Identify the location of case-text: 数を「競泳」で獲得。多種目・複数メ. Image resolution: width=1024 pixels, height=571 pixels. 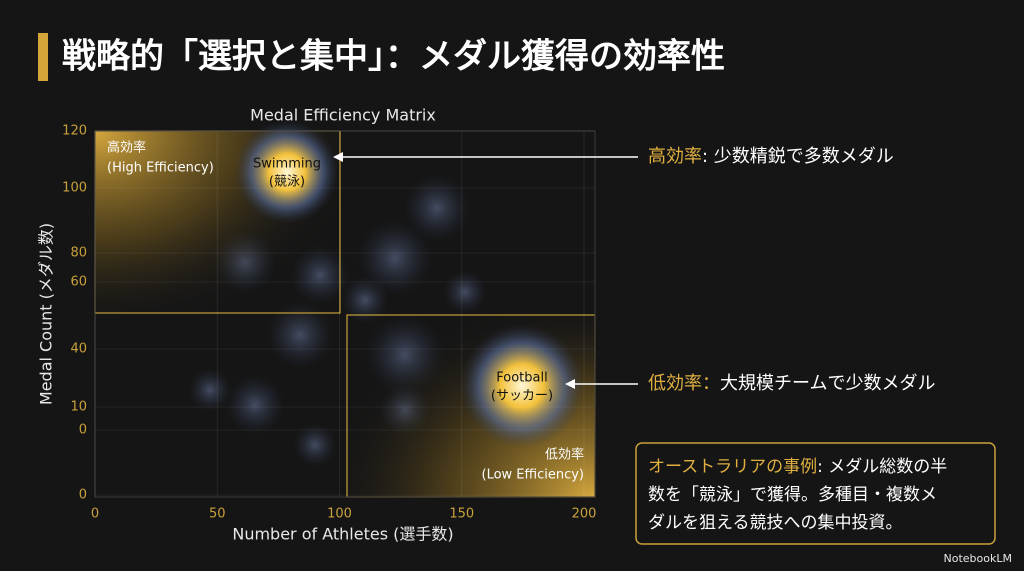
(792, 495).